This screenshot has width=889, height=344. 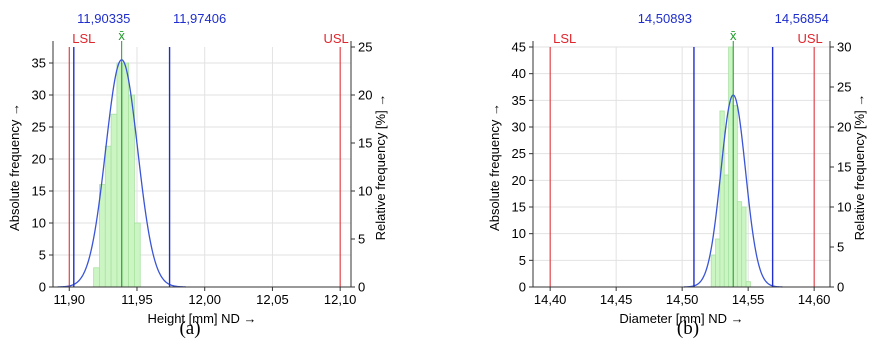 What do you see at coordinates (69, 299) in the screenshot?
I see `x-tick-label: 11,90` at bounding box center [69, 299].